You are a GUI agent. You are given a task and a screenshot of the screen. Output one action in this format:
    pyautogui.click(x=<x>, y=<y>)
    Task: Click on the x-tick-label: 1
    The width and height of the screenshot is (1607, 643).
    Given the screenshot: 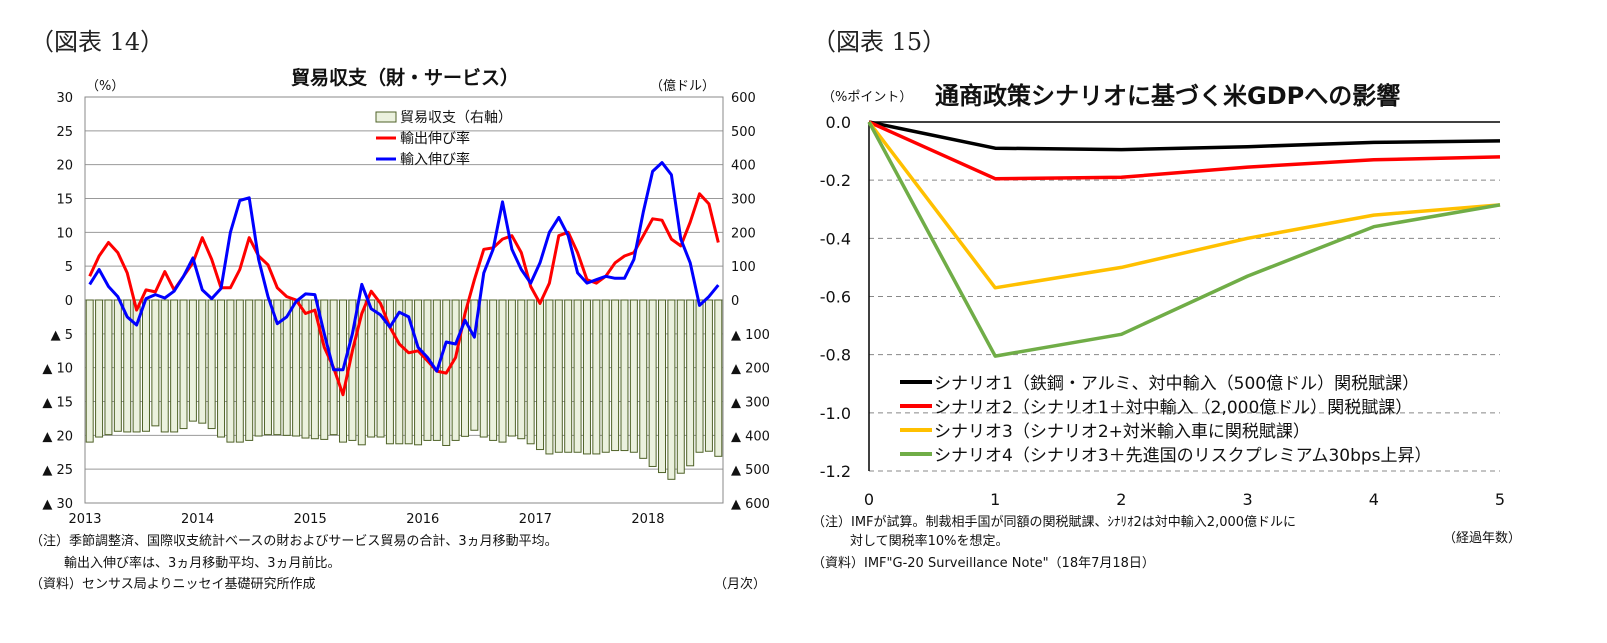 What is the action you would take?
    pyautogui.click(x=995, y=499)
    